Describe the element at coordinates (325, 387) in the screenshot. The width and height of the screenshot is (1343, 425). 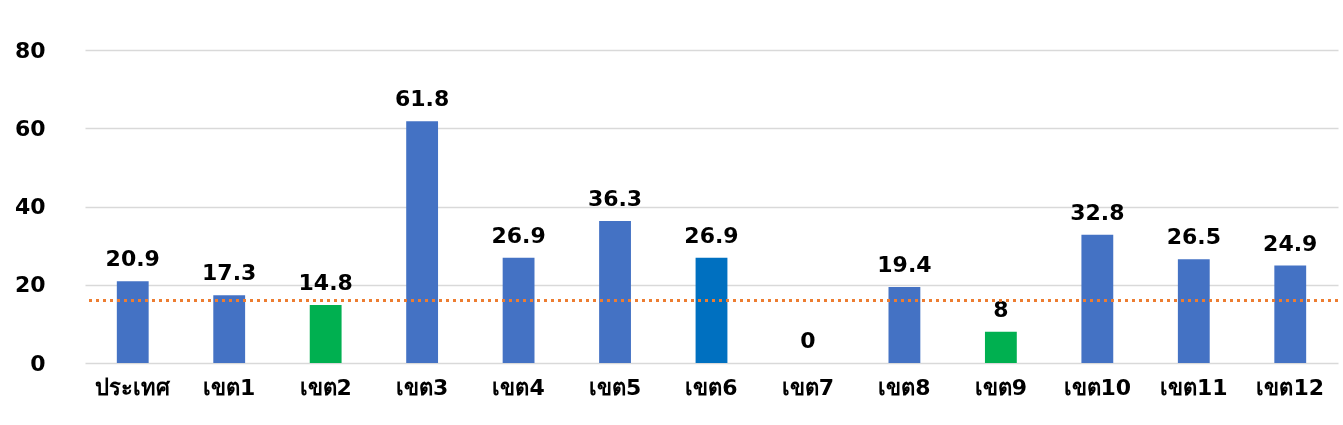
I see `x-tick-label: เขต2` at that location.